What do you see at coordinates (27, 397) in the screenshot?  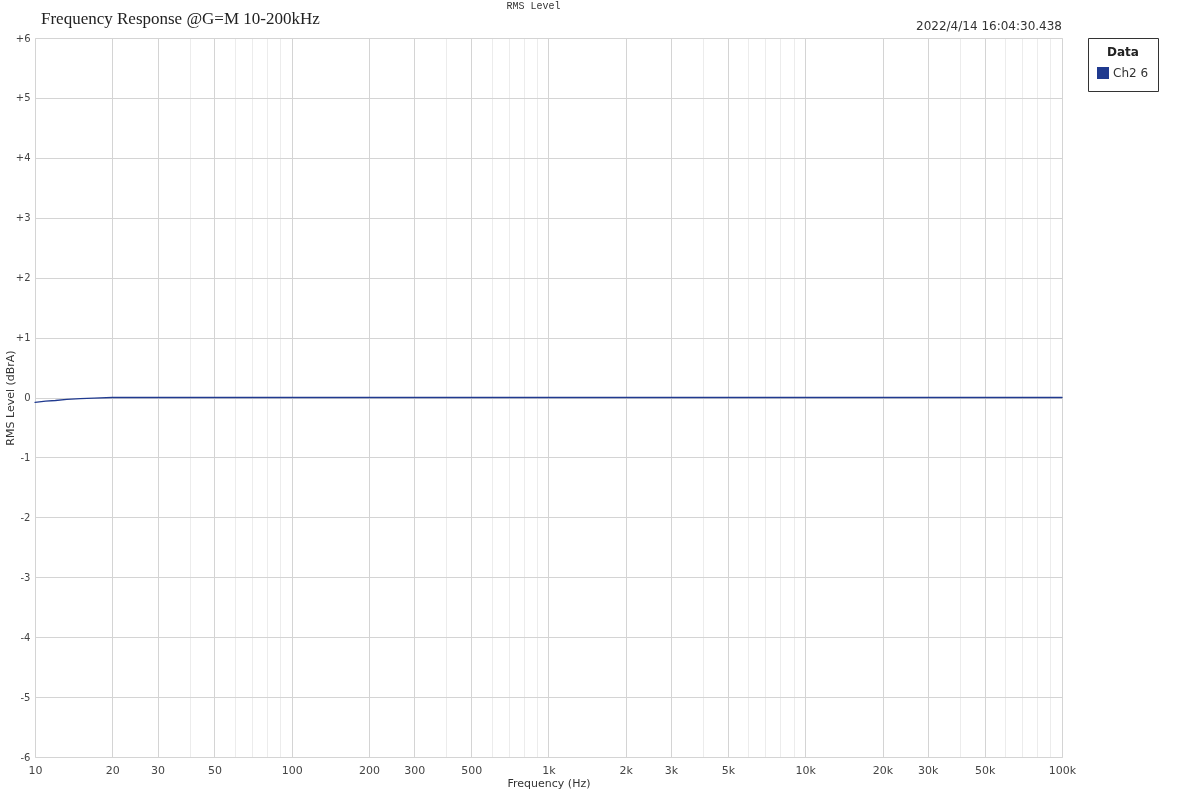 I see `y-tick-label: 0` at bounding box center [27, 397].